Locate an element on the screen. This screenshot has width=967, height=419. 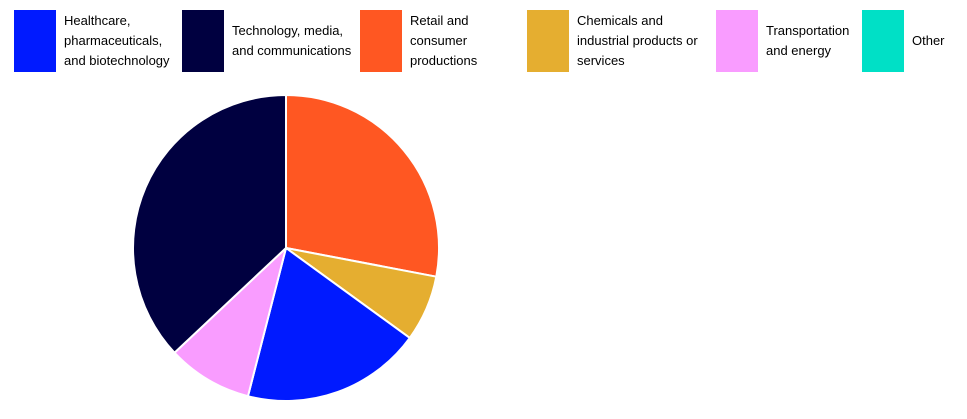
legend-swatch-technology is located at coordinates (203, 41).